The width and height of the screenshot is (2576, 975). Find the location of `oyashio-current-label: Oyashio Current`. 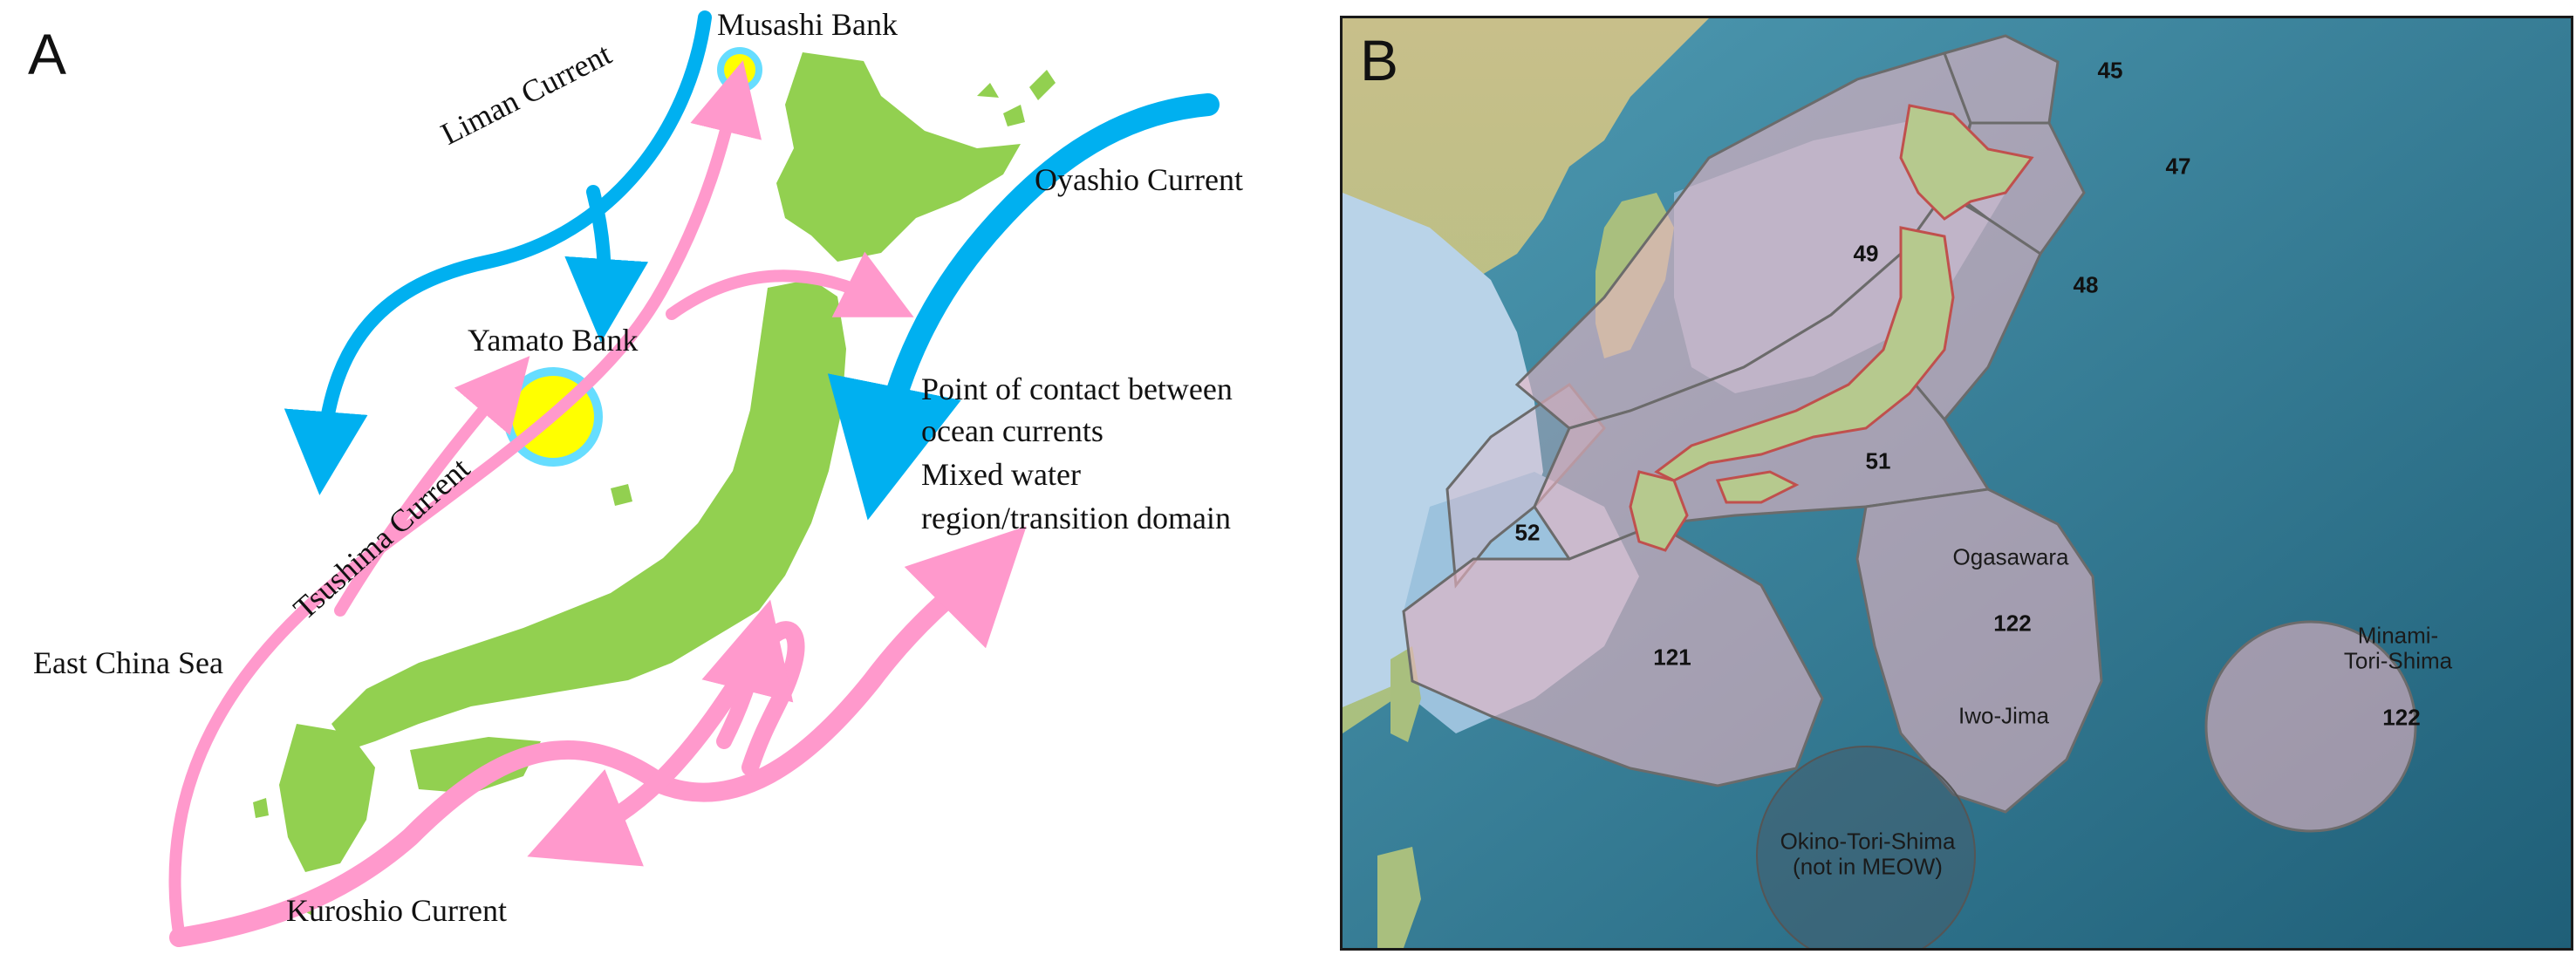

oyashio-current-label: Oyashio Current is located at coordinates (1139, 179).